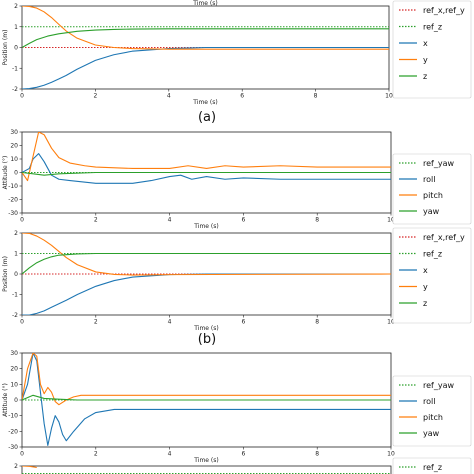 The width and height of the screenshot is (474, 474). Describe the element at coordinates (205, 67) in the screenshot. I see `series-line-x` at that location.